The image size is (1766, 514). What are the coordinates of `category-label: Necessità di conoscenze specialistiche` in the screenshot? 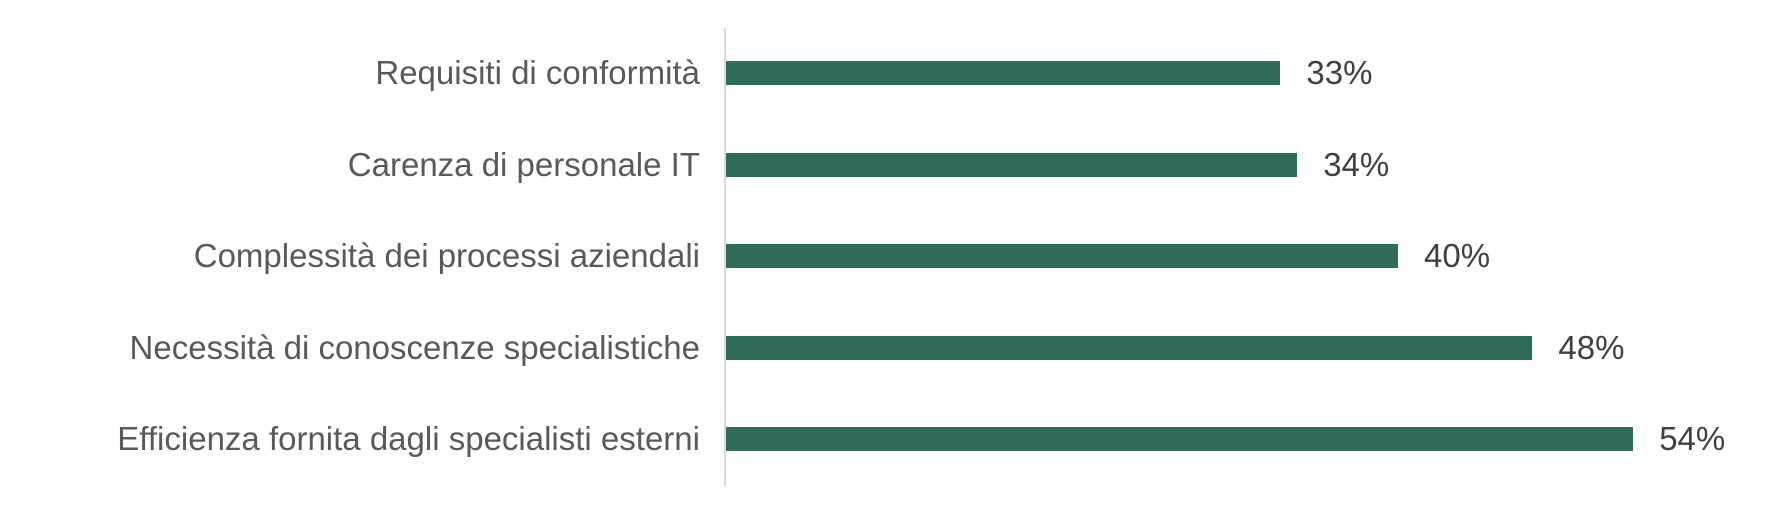 It's located at (414, 347).